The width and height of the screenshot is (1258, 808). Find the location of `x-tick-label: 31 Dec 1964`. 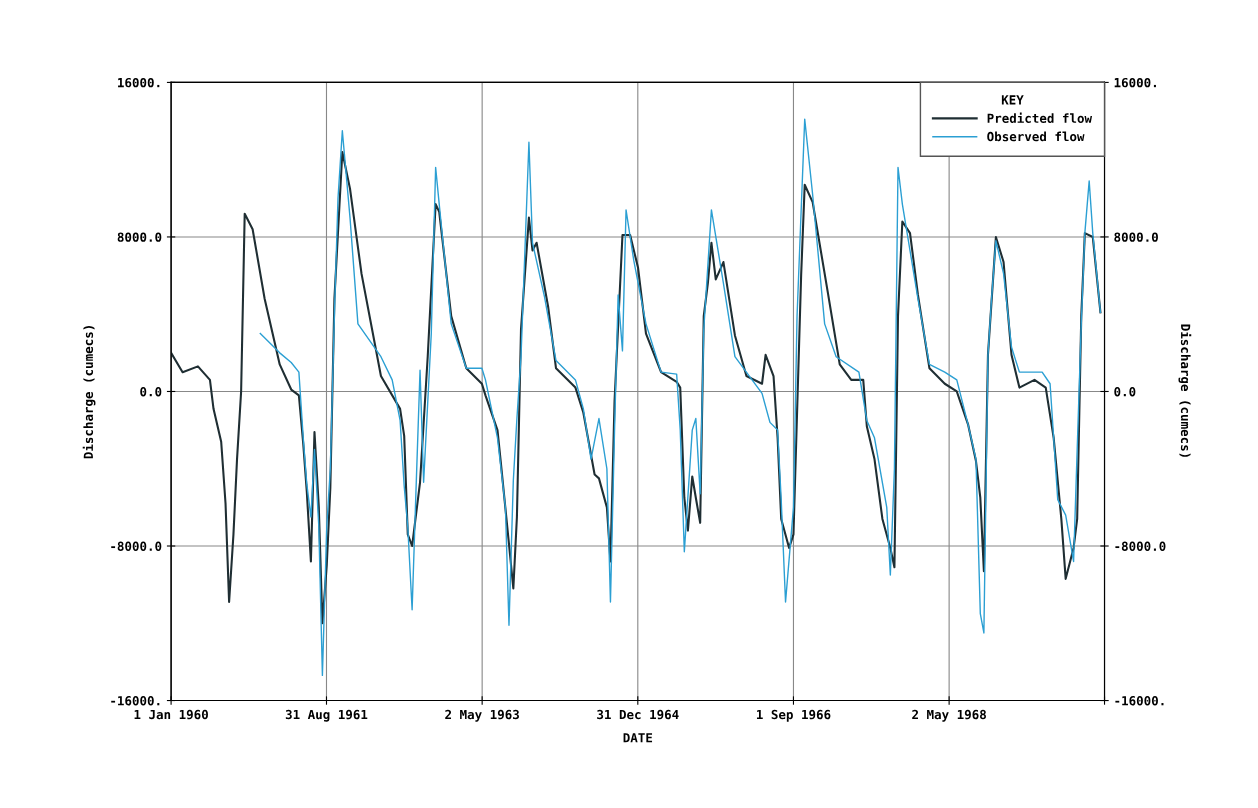

x-tick-label: 31 Dec 1964 is located at coordinates (638, 714).